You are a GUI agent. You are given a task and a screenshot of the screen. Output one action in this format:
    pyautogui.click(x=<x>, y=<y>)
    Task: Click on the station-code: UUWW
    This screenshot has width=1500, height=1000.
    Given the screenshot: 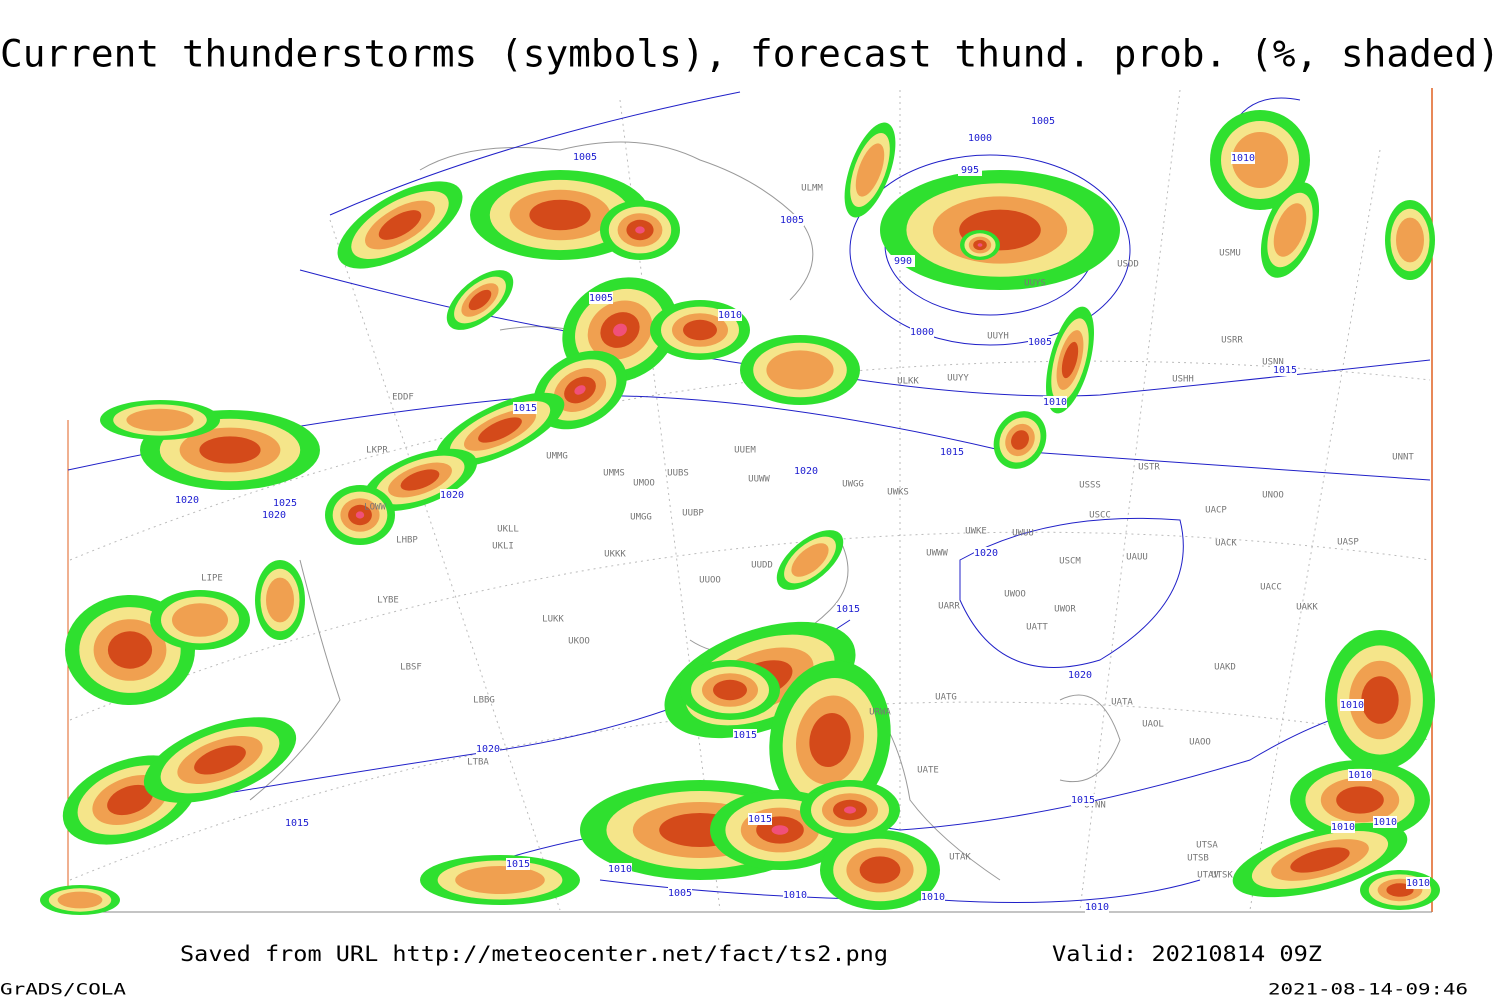 What is the action you would take?
    pyautogui.click(x=759, y=480)
    